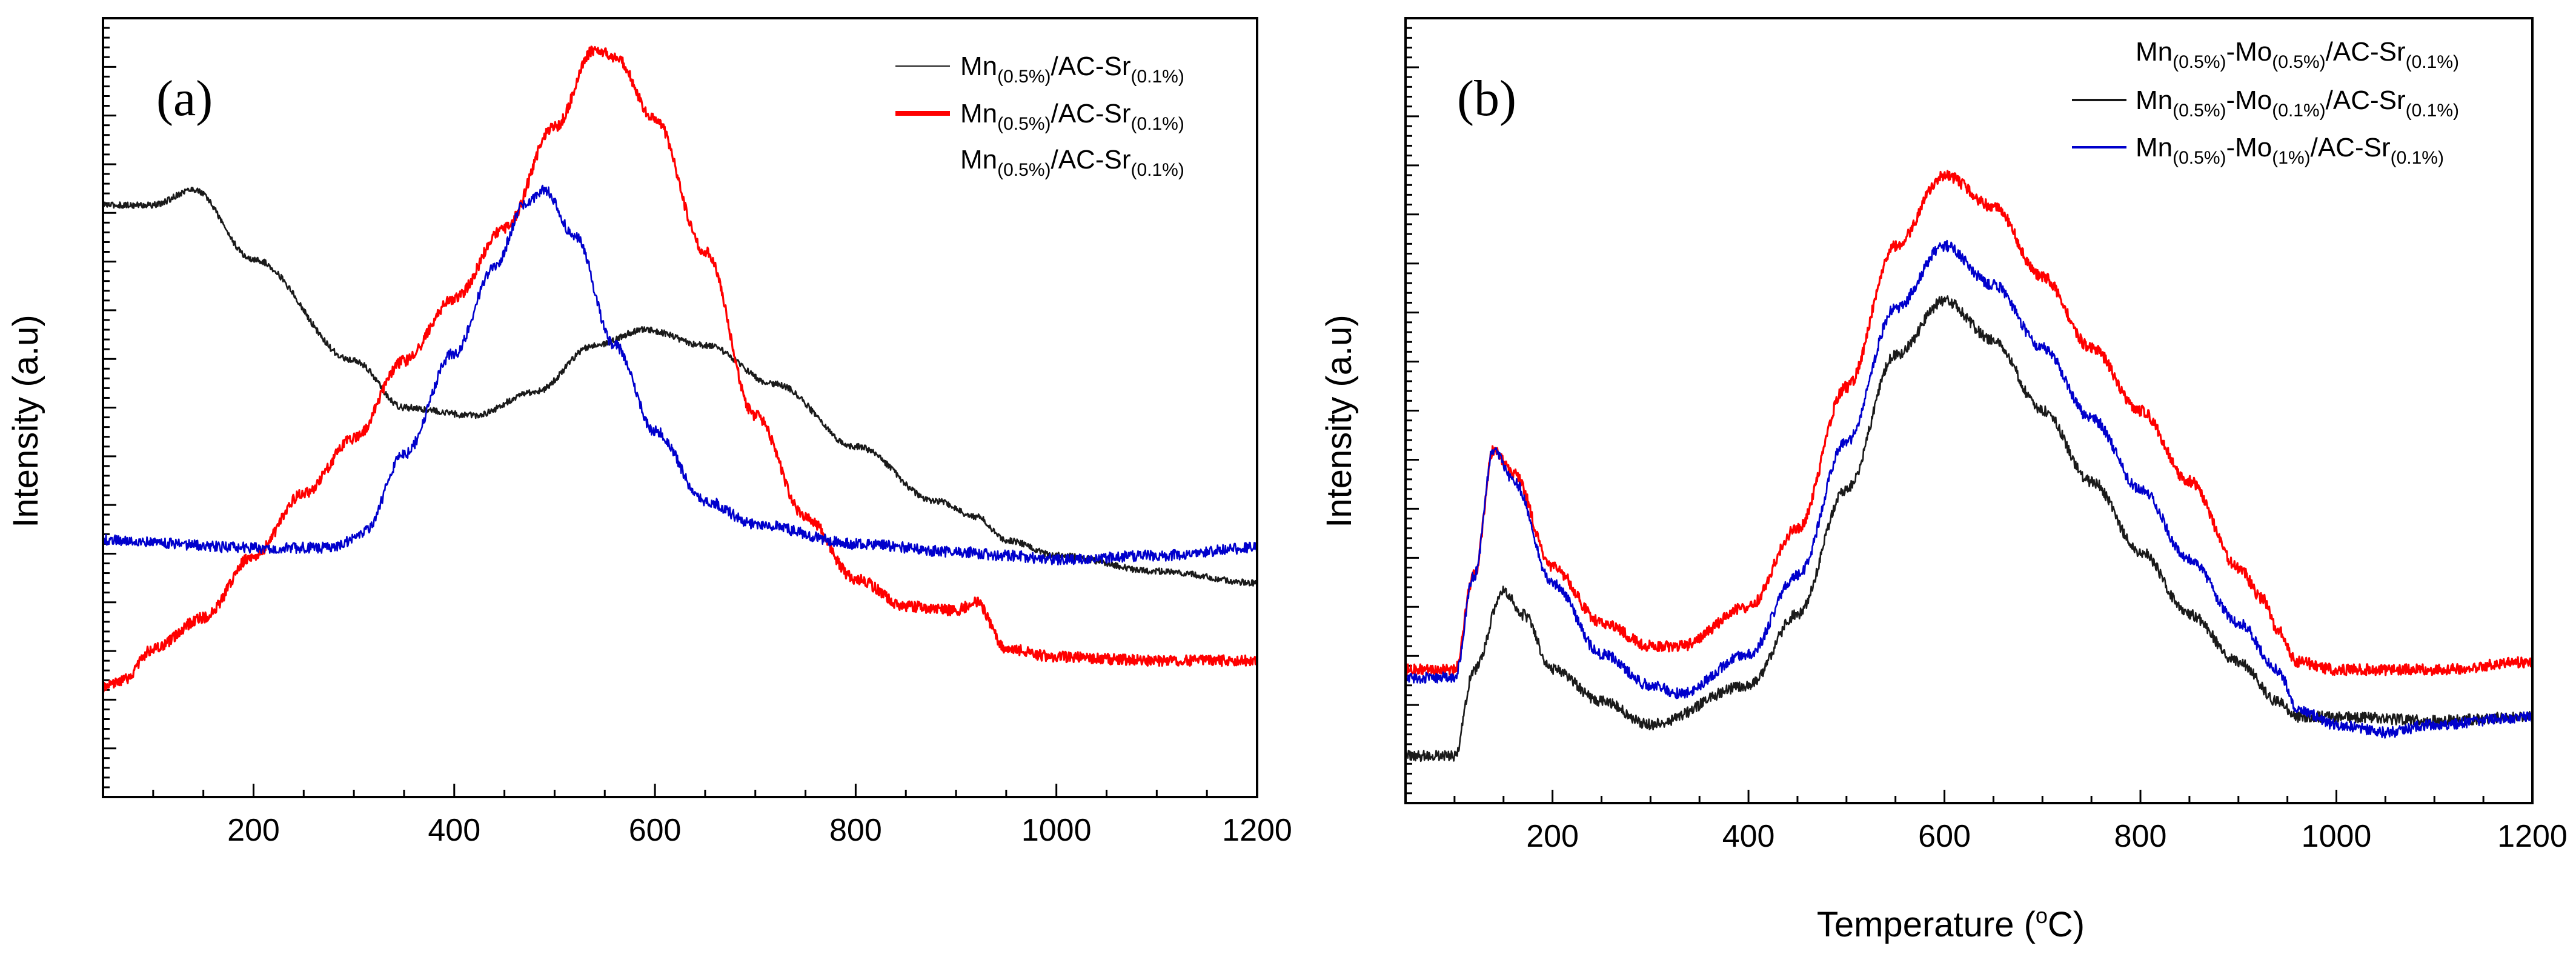 The width and height of the screenshot is (2576, 954). I want to click on panel-a-x-tick-labels: 200 400 600 800 1000 1200, so click(759, 830).